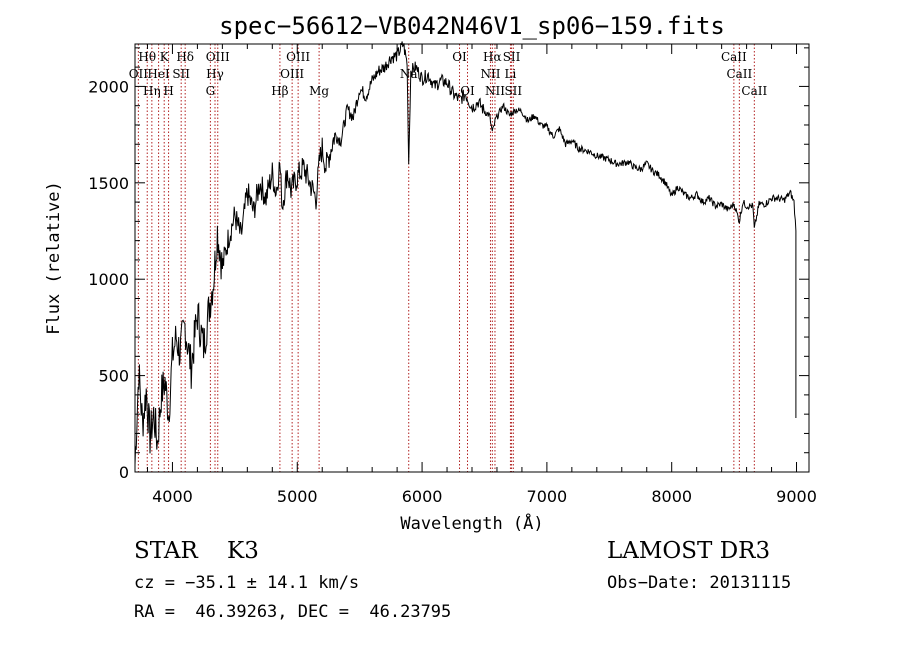 The image size is (900, 649). Describe the element at coordinates (422, 496) in the screenshot. I see `x-tick-label: 6000` at that location.